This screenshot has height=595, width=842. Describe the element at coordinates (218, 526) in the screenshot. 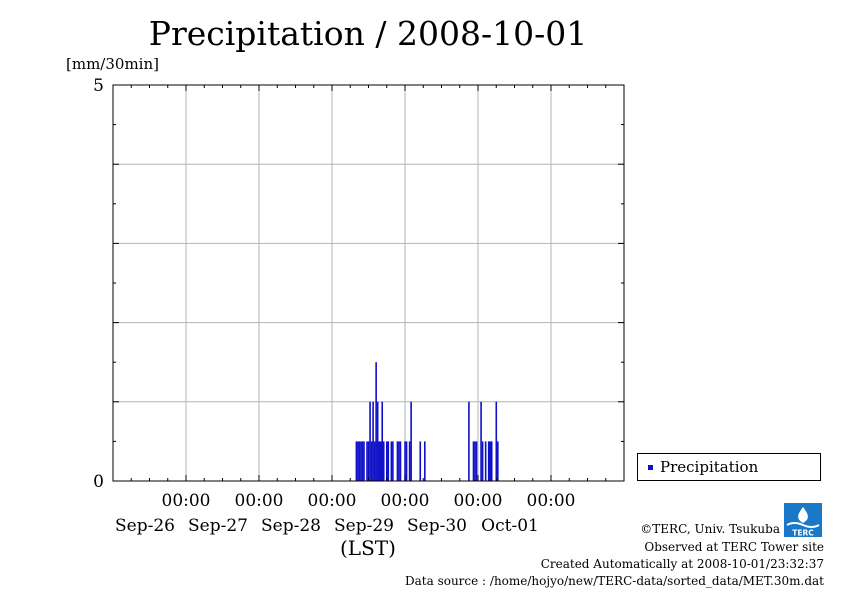

I see `x-tick-date-label: Sep-27` at that location.